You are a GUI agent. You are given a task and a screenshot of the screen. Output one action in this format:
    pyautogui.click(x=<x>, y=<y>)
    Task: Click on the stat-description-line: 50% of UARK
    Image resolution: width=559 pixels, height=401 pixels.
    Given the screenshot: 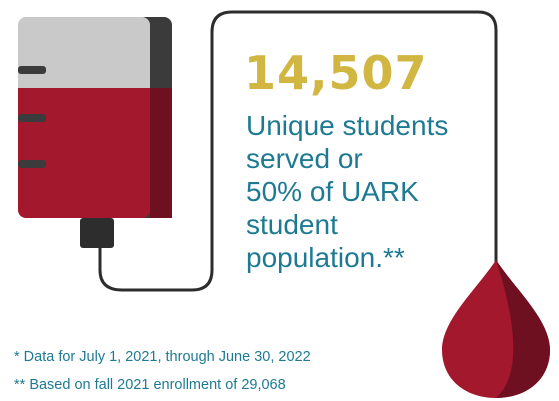 What is the action you would take?
    pyautogui.click(x=332, y=191)
    